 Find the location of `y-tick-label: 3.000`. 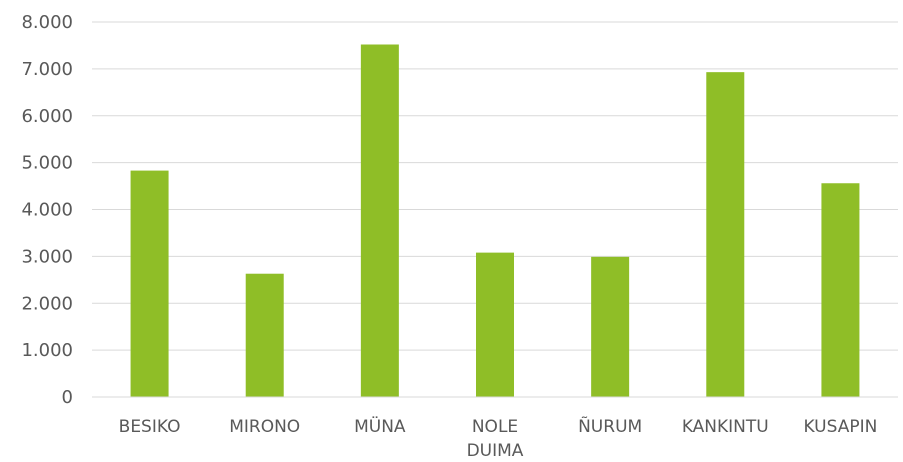

y-tick-label: 3.000 is located at coordinates (47, 256).